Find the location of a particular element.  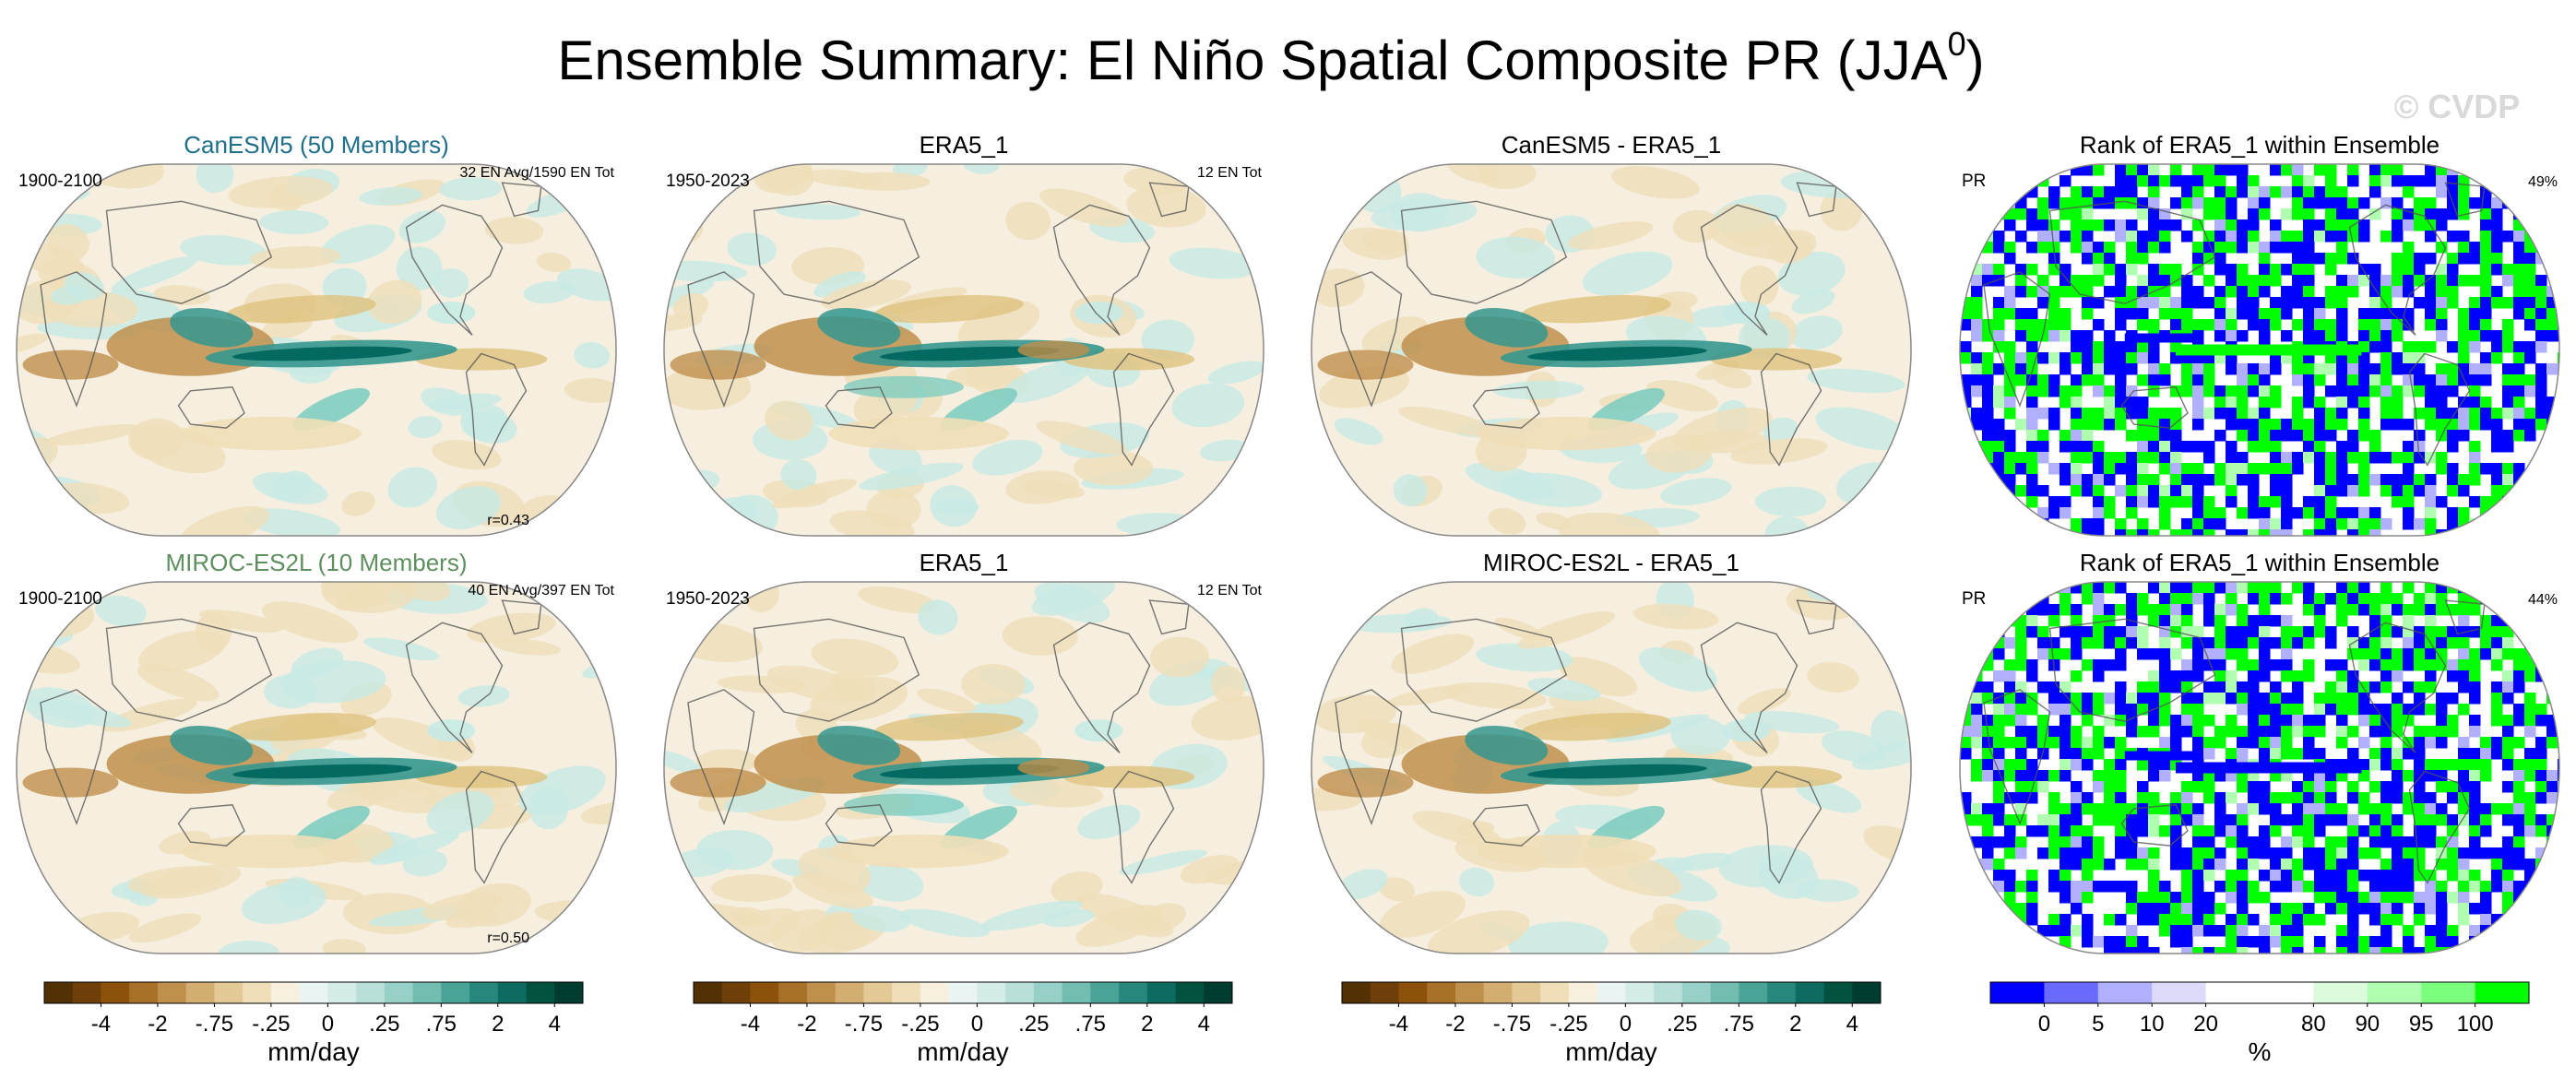

panel-right-label: 32 EN Avg/1590 EN Tot is located at coordinates (536, 173).